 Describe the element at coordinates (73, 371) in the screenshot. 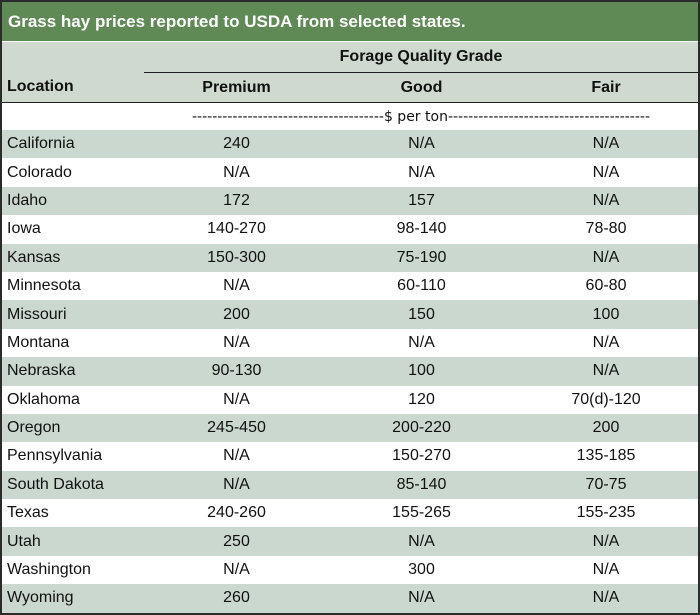

I see `location-cell: Nebraska` at that location.